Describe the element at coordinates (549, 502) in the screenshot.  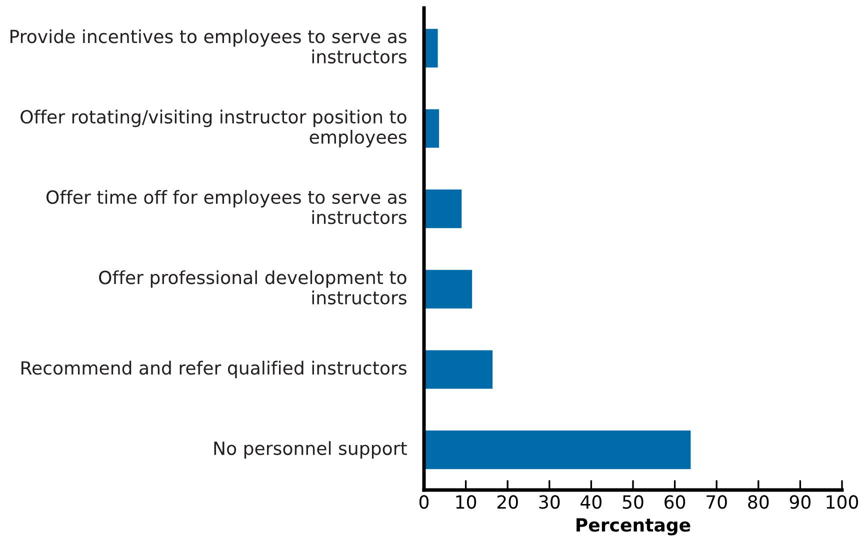
I see `x-tick-label: 30` at that location.